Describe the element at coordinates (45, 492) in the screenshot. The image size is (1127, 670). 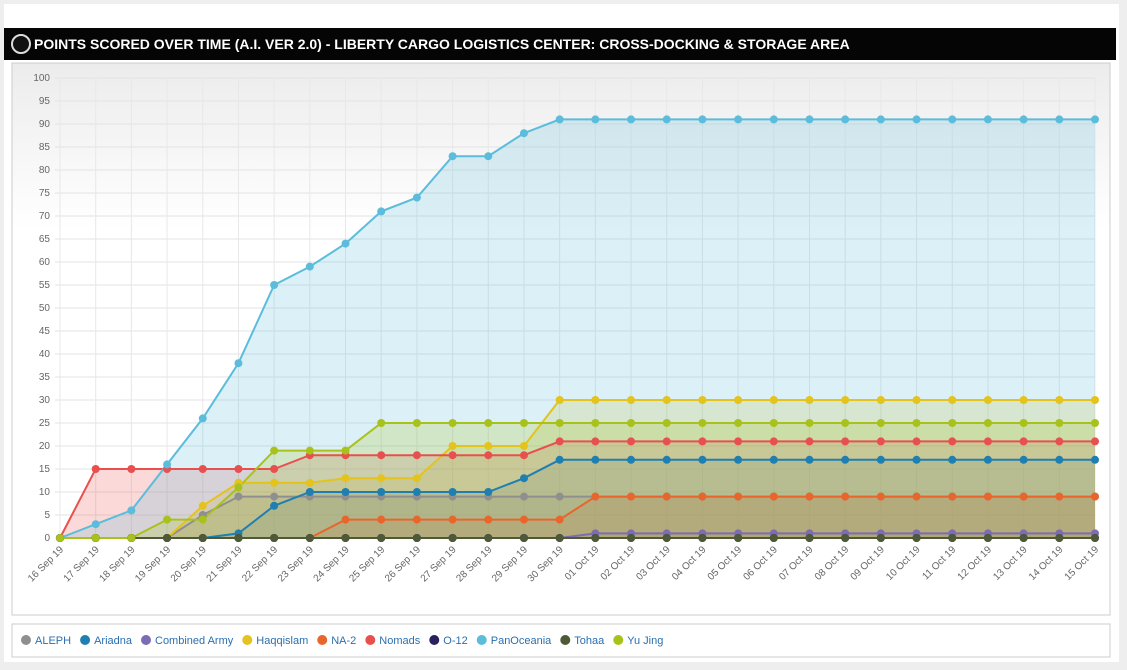
I see `y-tick-label: 10` at that location.